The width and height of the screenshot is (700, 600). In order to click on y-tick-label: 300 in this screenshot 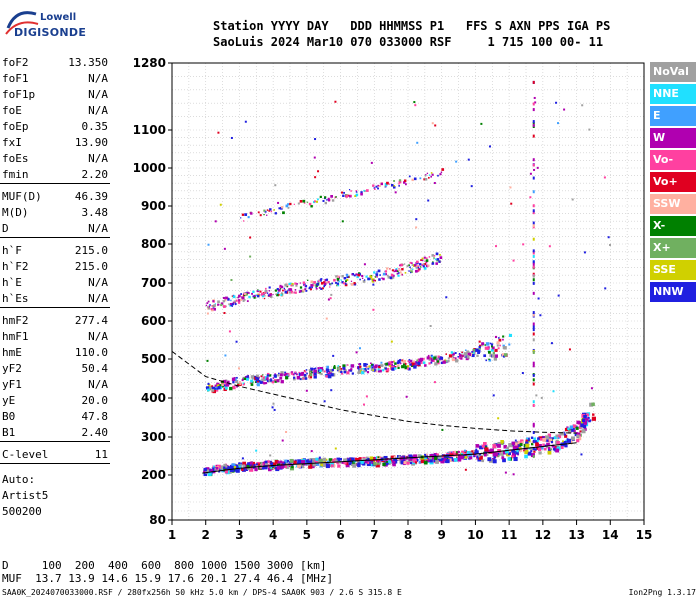, I will do `click(153, 437)`.